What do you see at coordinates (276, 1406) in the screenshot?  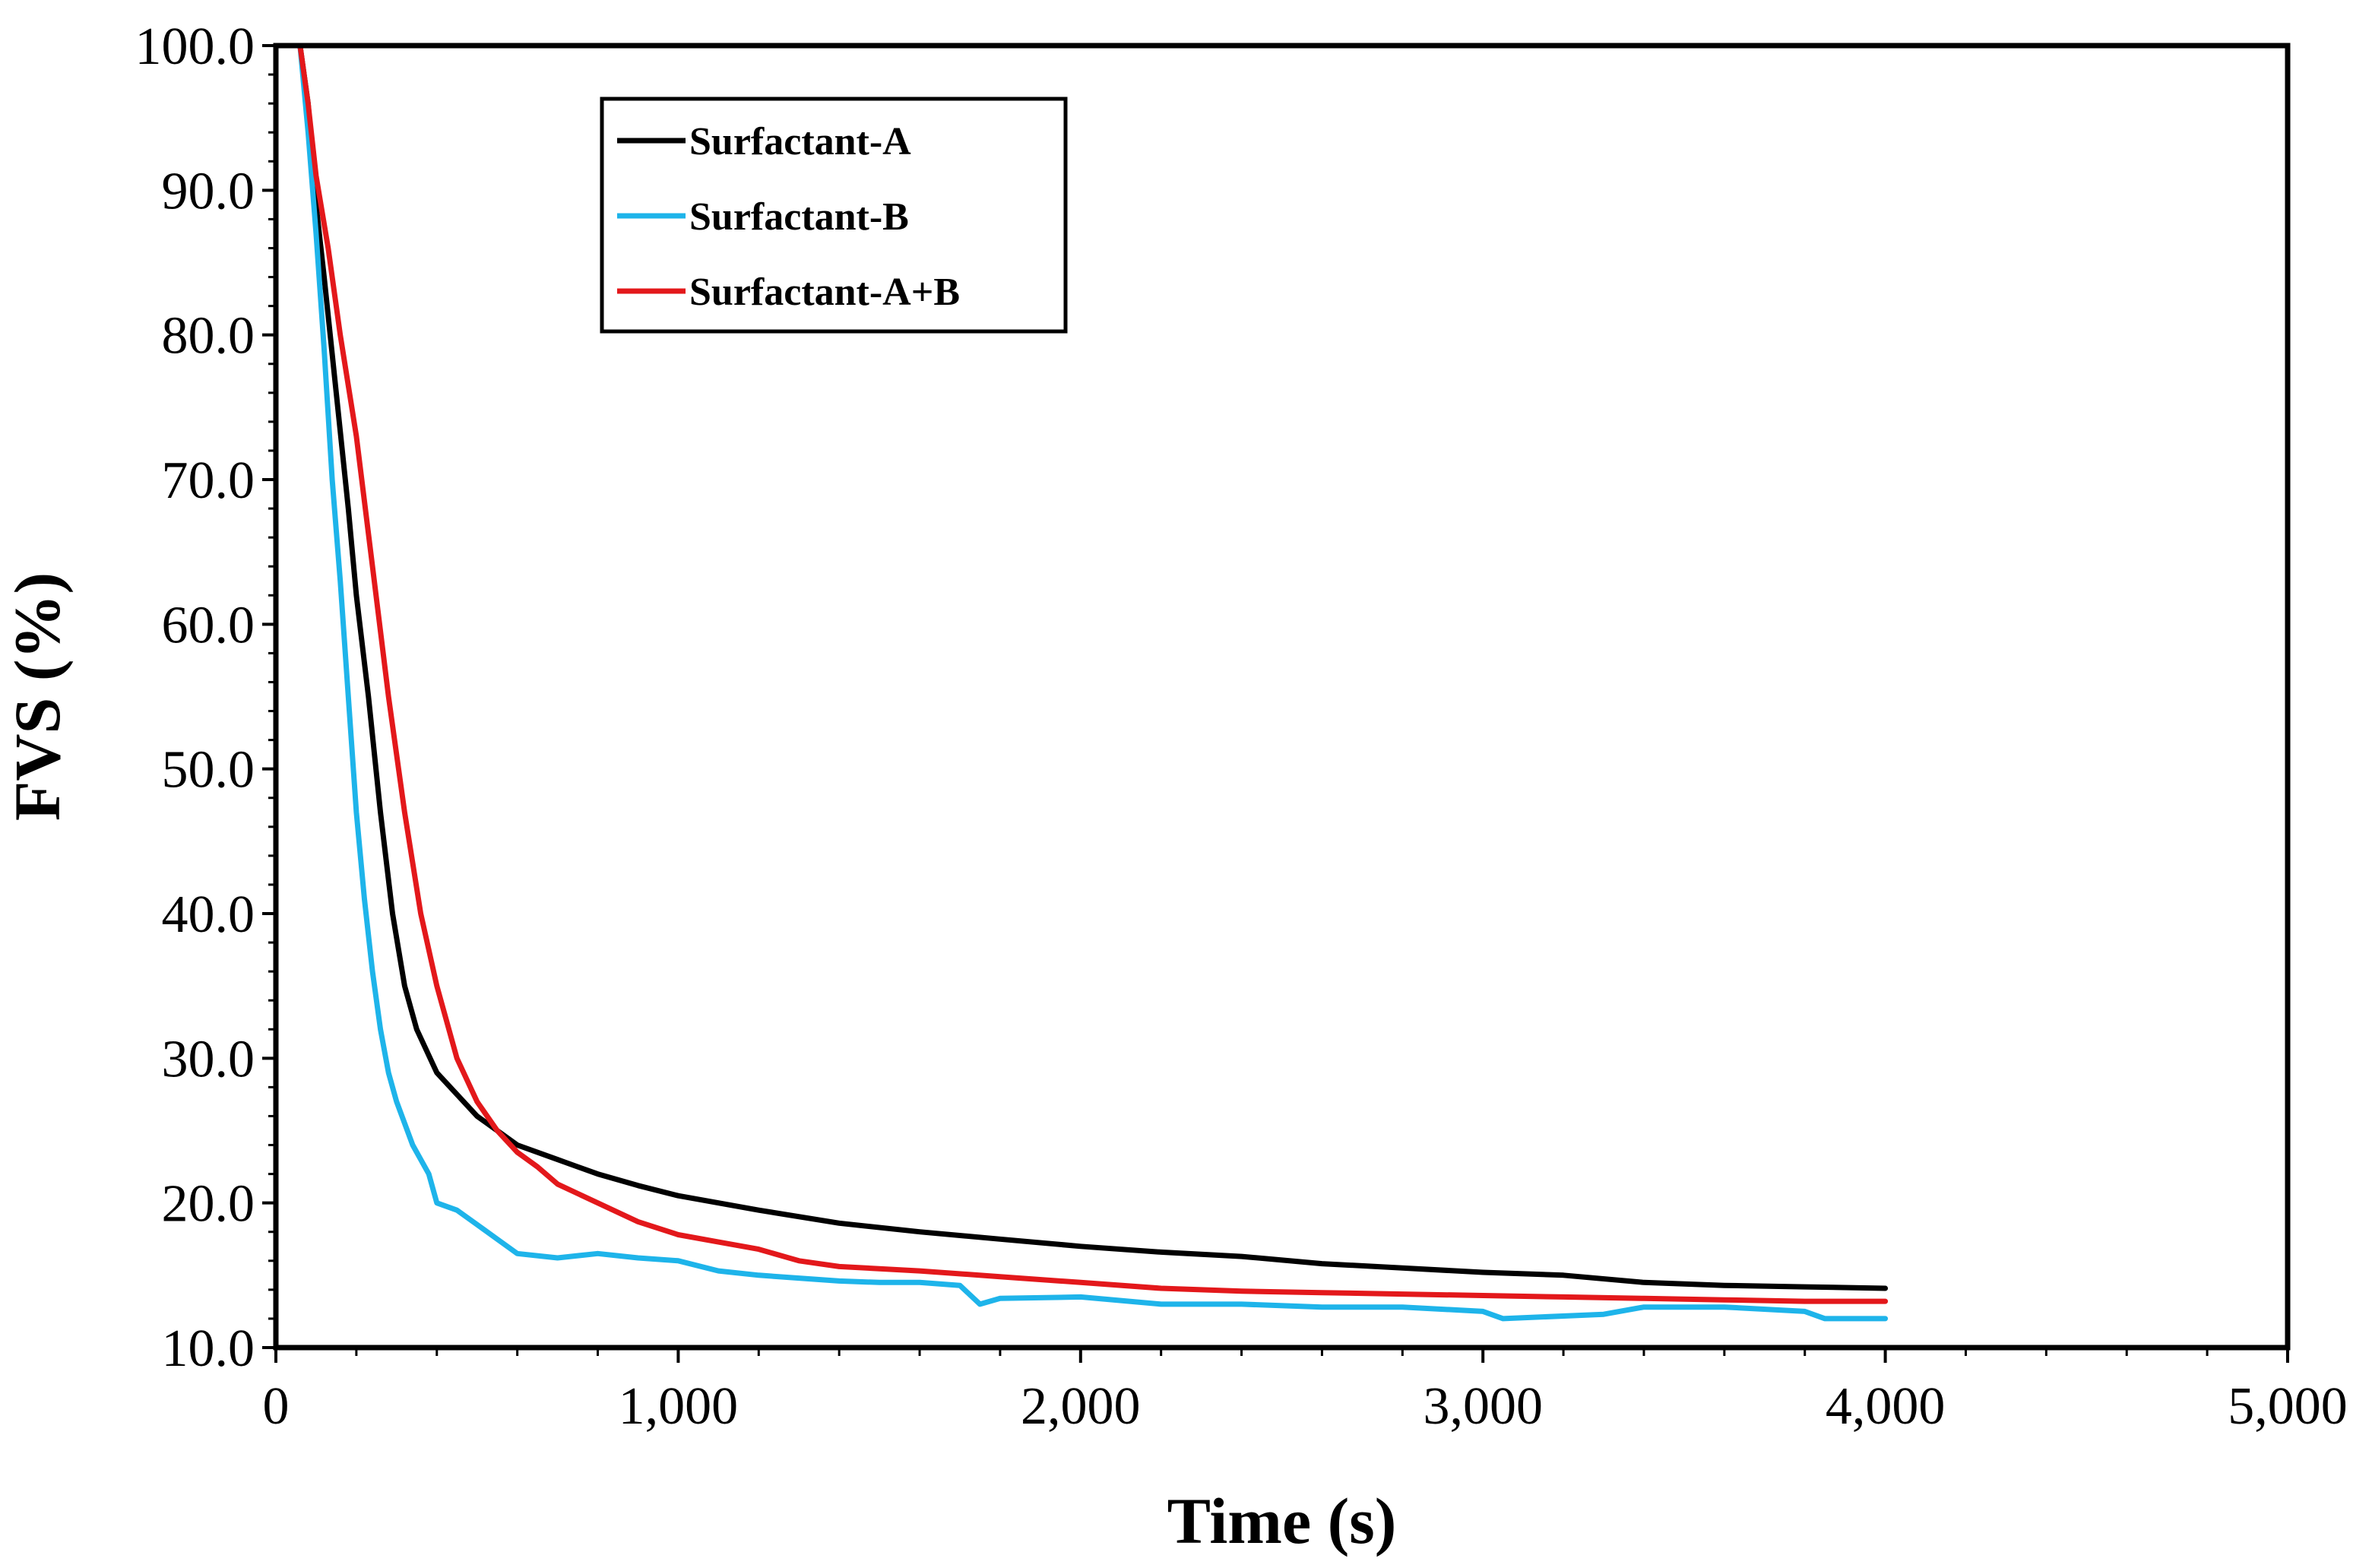 I see `x-tick-label: 0` at bounding box center [276, 1406].